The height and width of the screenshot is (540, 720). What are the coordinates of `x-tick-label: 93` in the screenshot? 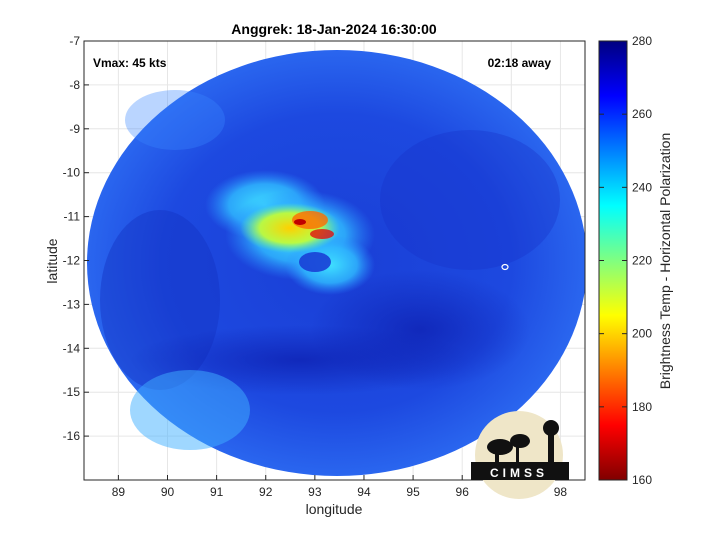 It's located at (315, 492).